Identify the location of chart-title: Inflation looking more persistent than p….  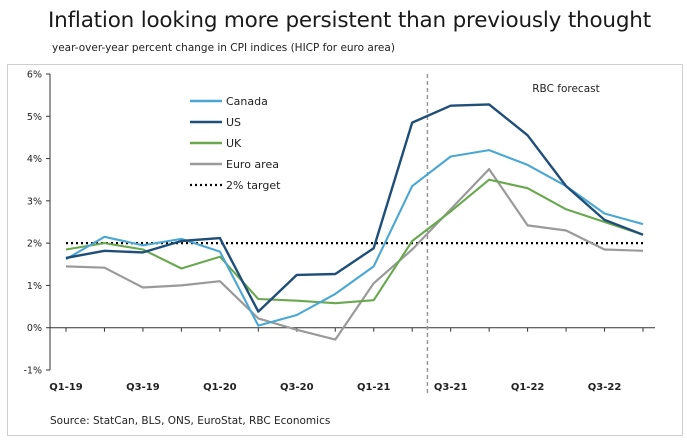
(349, 20).